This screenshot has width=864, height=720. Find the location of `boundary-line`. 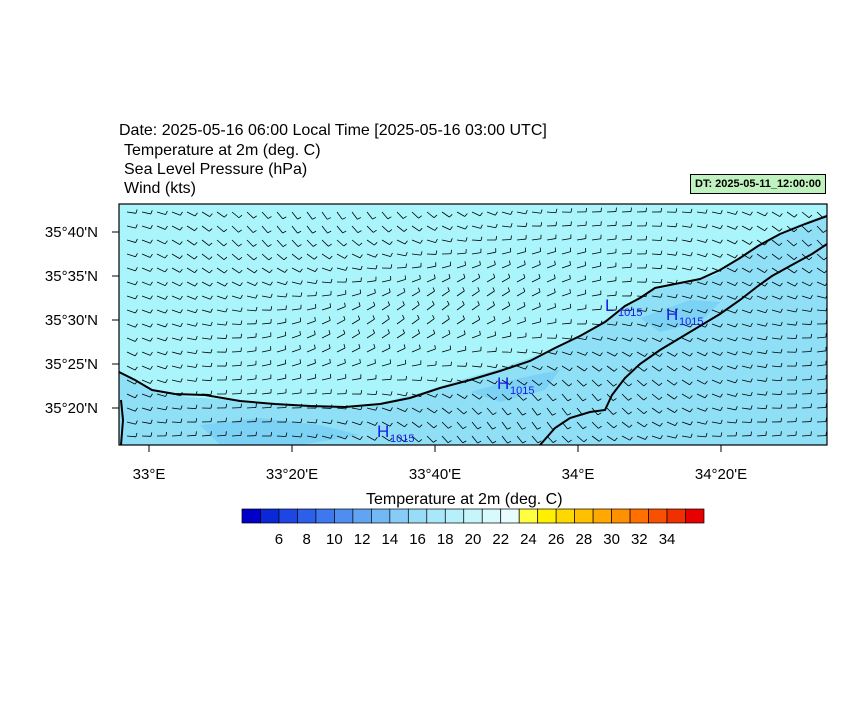

boundary-line is located at coordinates (683, 344).